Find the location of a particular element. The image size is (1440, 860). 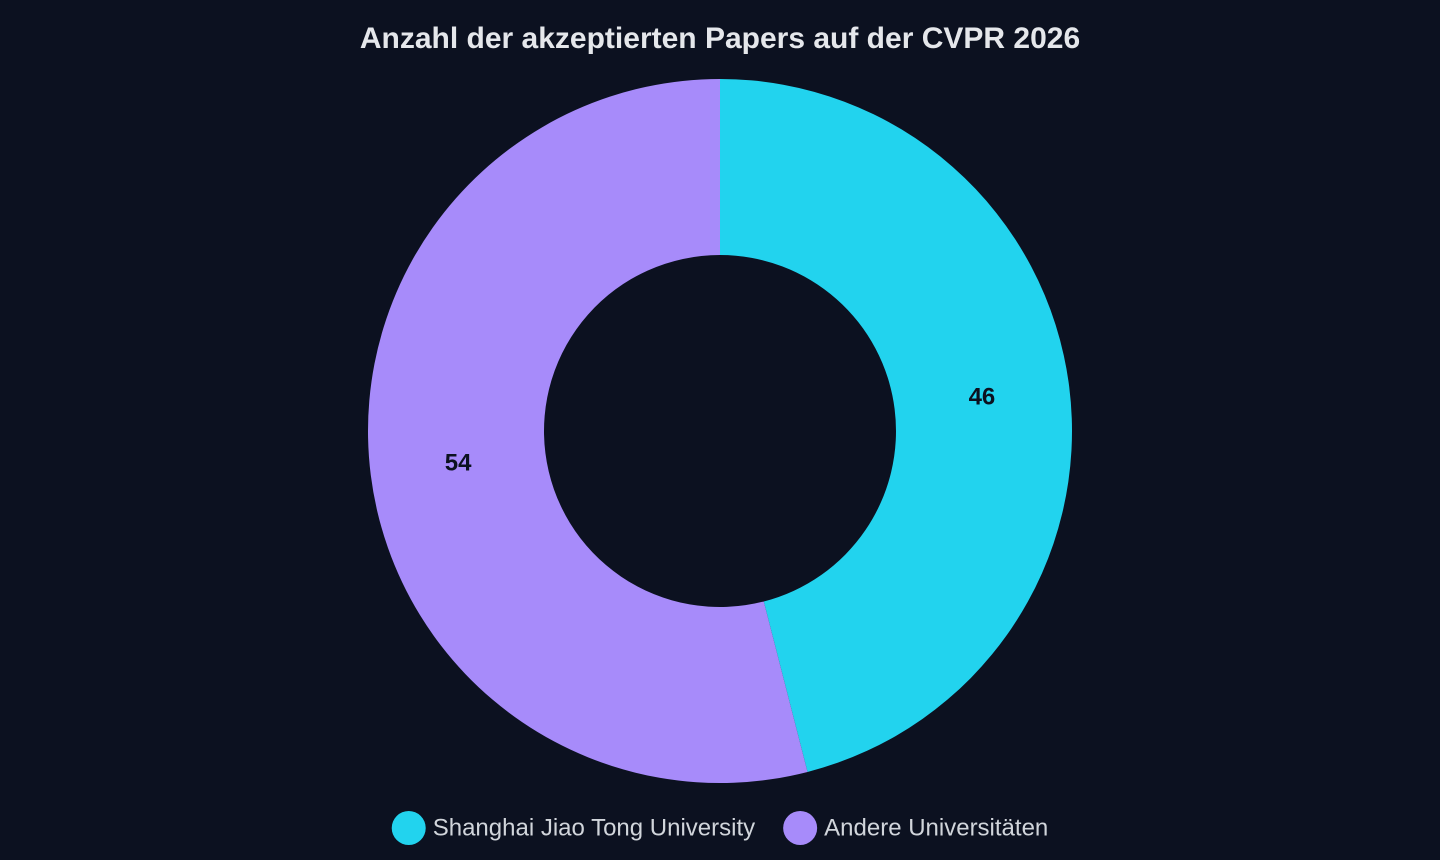

legend-label: Shanghai Jiao Tong University is located at coordinates (594, 827).